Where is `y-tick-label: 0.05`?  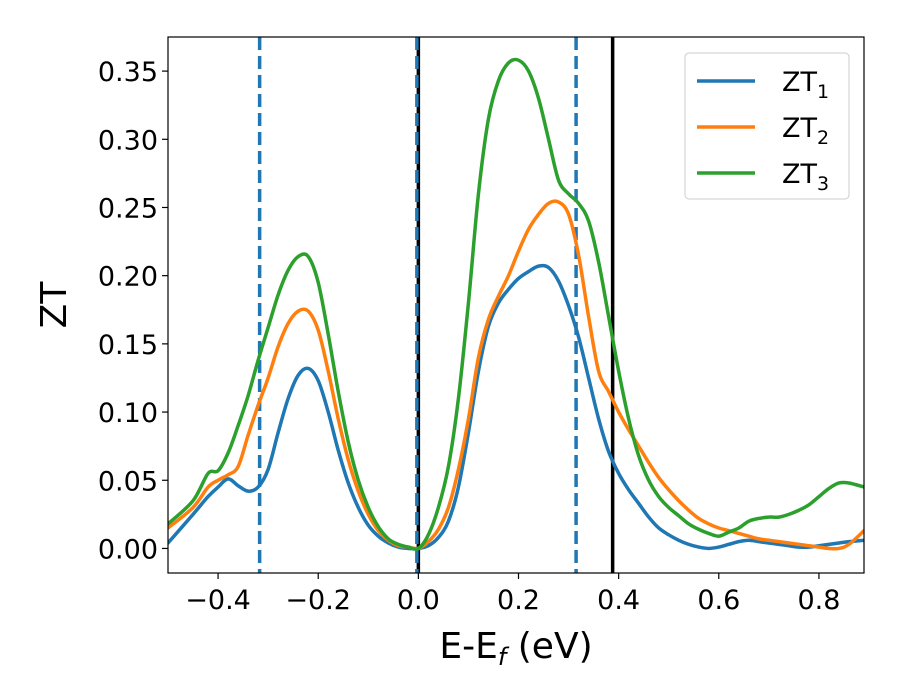 y-tick-label: 0.05 is located at coordinates (128, 481).